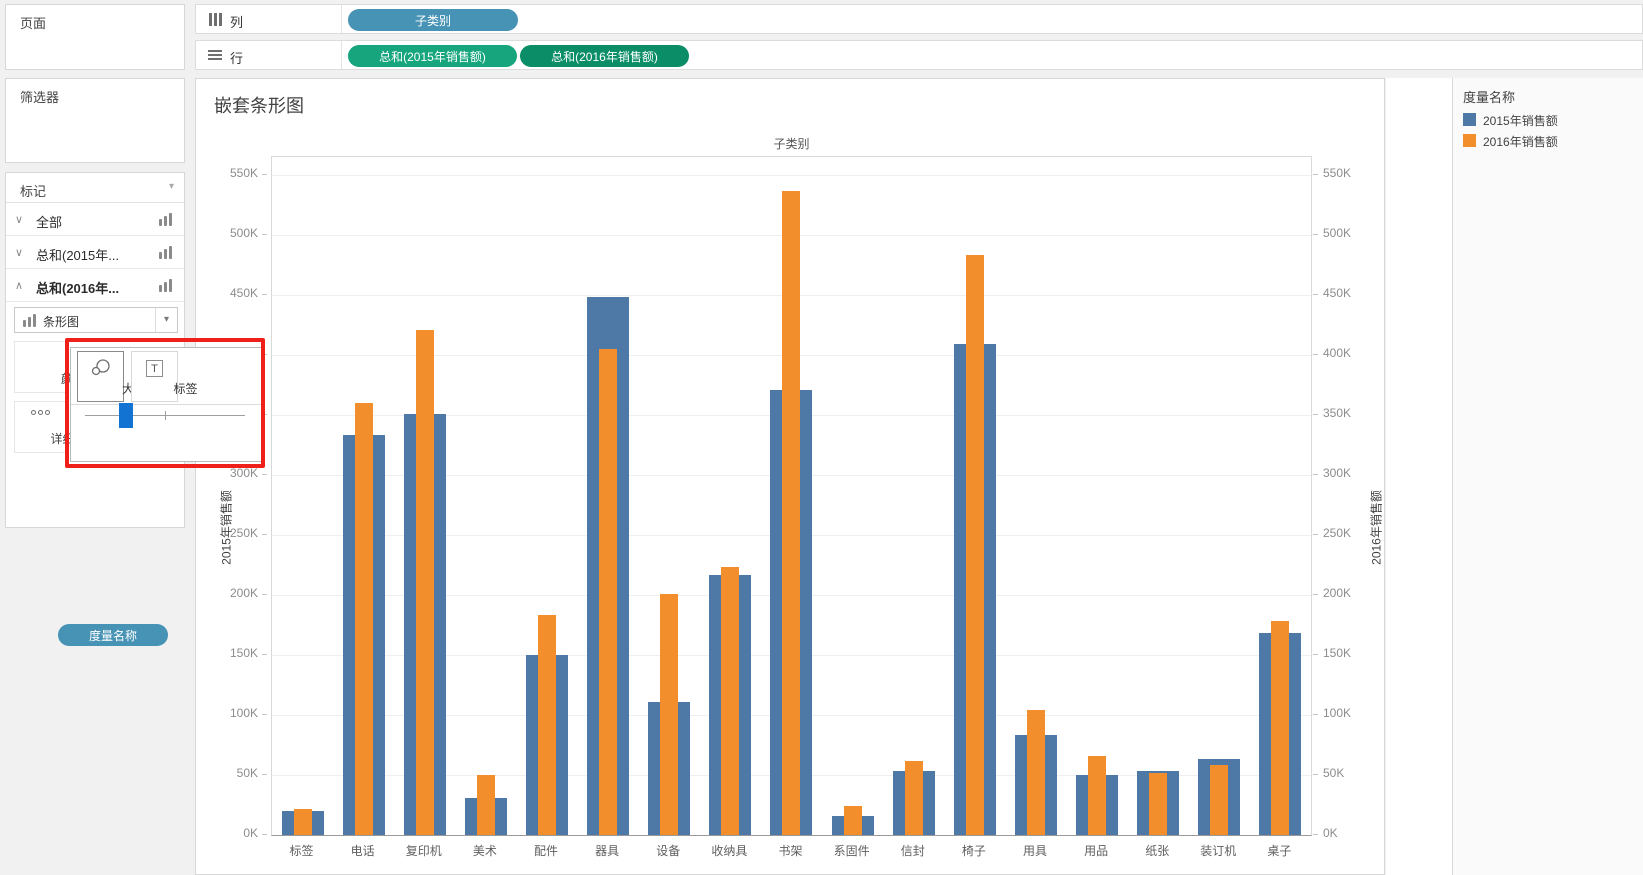 This screenshot has height=875, width=1643. Describe the element at coordinates (40, 412) in the screenshot. I see `detail-dots-icon` at that location.